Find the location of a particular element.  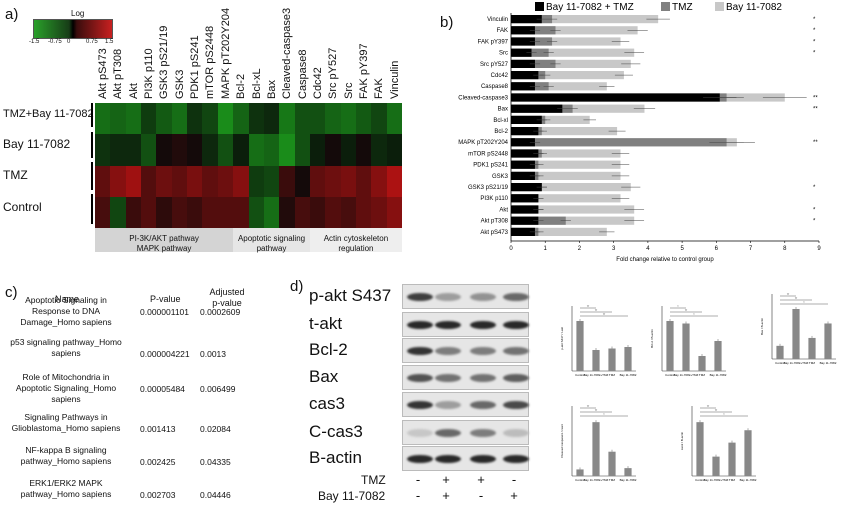

legend-tick-label: -0.75 is located at coordinates (55, 42).